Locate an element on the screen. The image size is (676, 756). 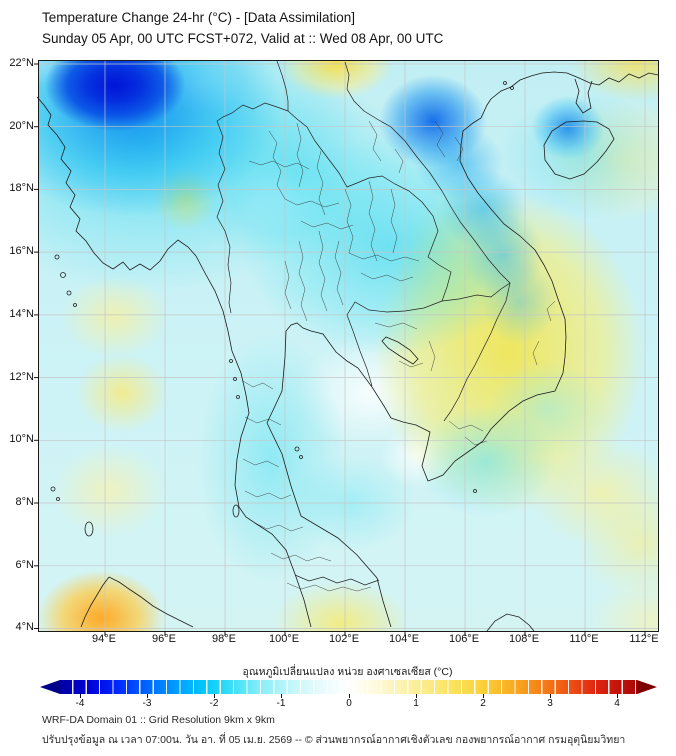
lon-tick-label: 112°E is located at coordinates (644, 639).